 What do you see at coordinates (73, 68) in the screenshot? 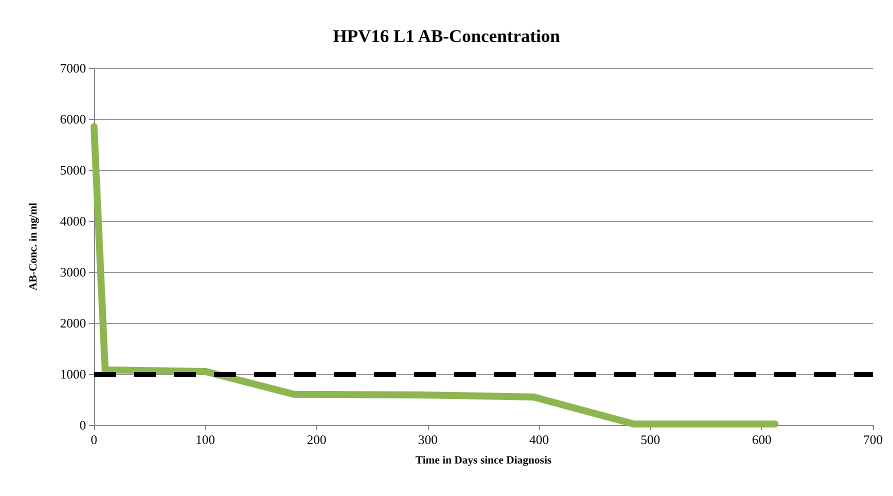
I see `y-tick-label: 7000` at bounding box center [73, 68].